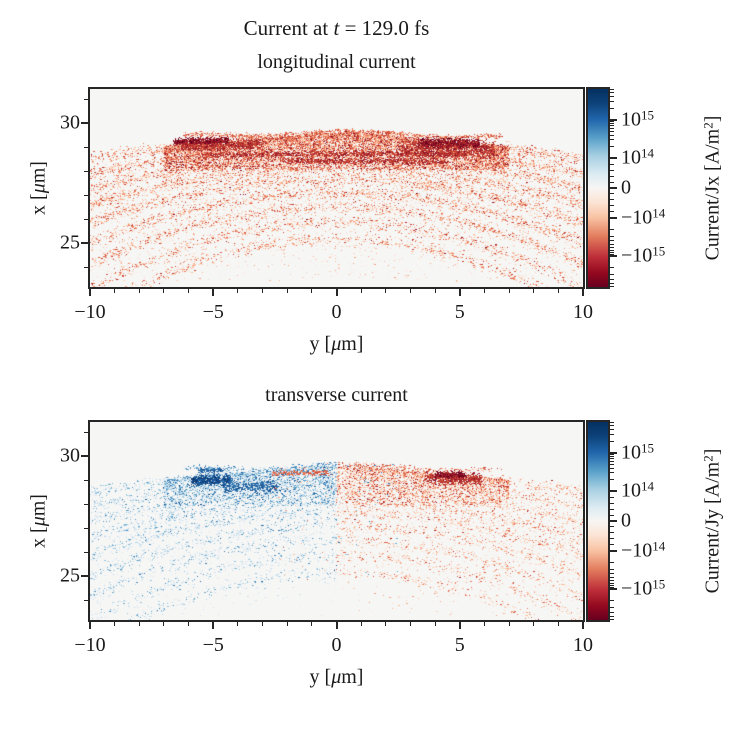  Describe the element at coordinates (288, 28) in the screenshot. I see `label-text: Current at` at that location.